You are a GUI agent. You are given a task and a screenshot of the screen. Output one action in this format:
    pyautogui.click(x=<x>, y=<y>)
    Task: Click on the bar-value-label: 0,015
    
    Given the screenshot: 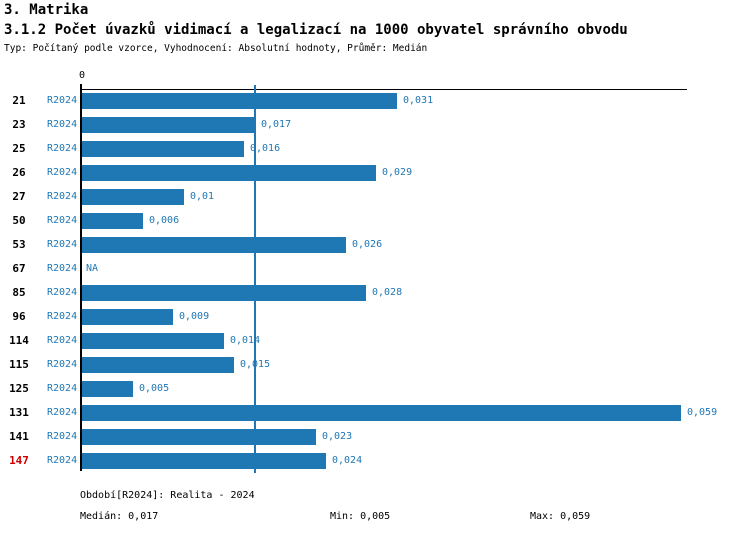 What is the action you would take?
    pyautogui.click(x=255, y=364)
    